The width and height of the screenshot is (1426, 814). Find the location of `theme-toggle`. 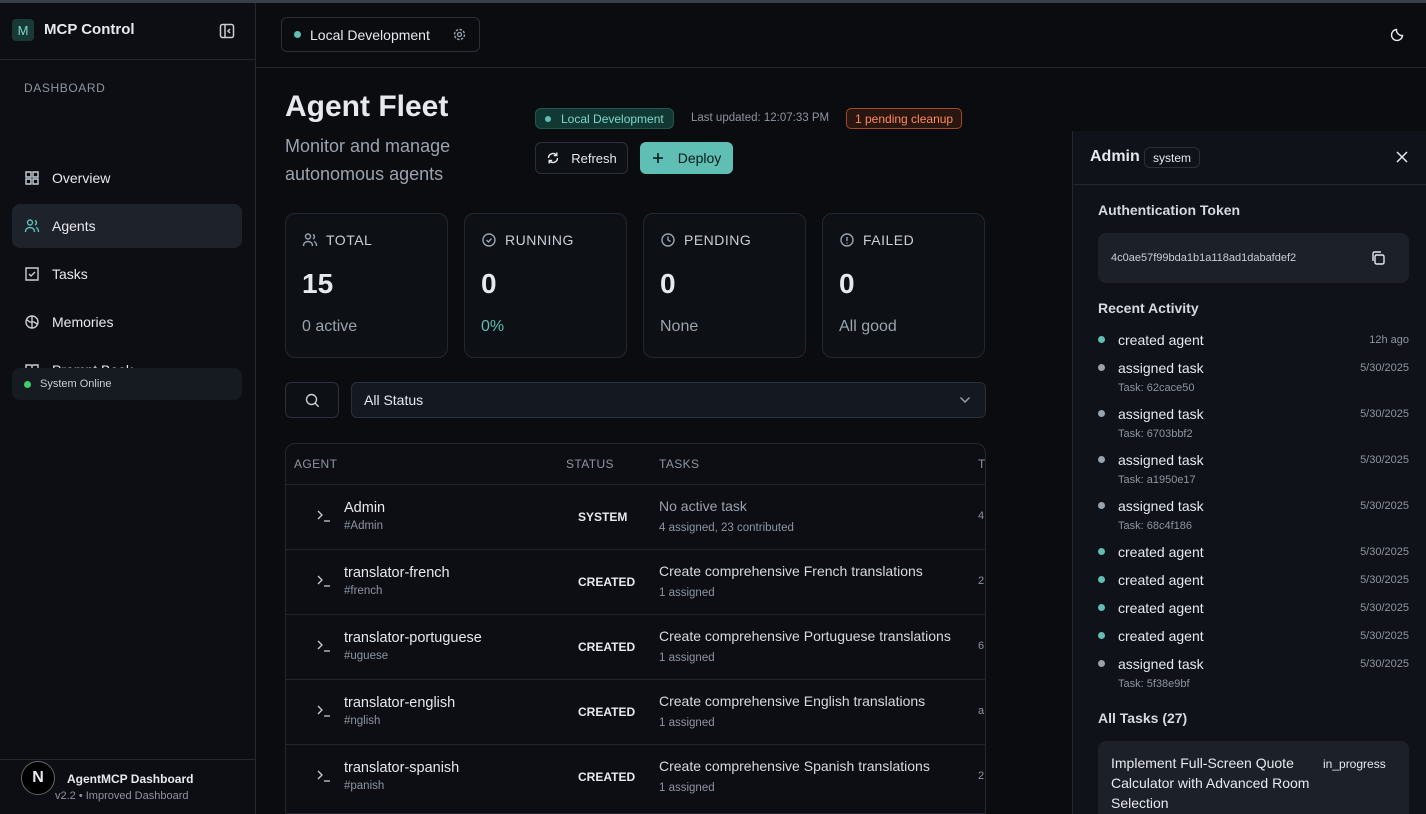

theme-toggle is located at coordinates (1398, 34).